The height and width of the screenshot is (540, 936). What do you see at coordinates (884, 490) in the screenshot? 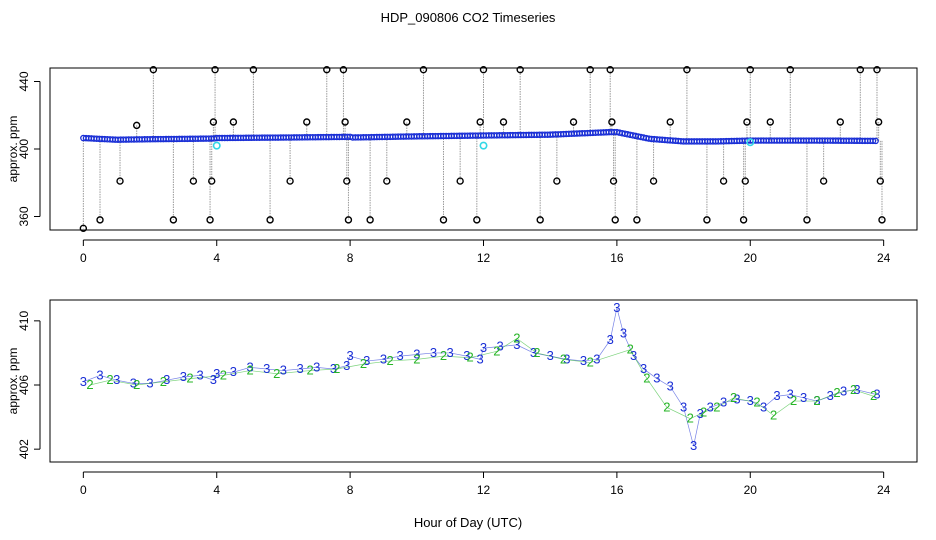
I see `x-tick-label-bottom: 24` at bounding box center [884, 490].